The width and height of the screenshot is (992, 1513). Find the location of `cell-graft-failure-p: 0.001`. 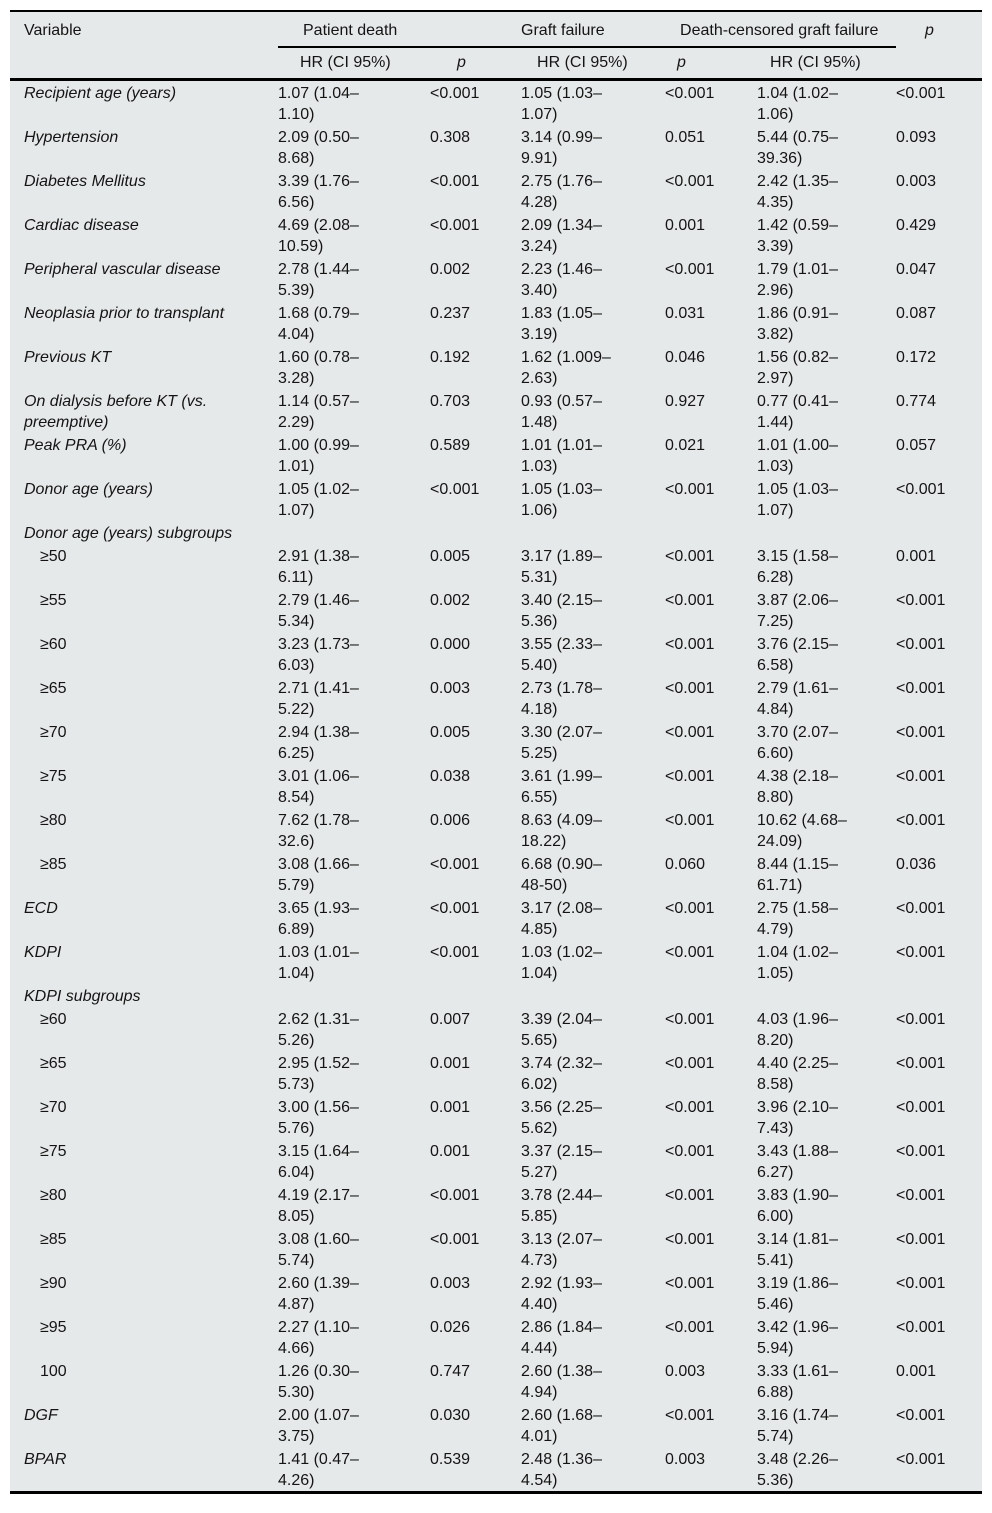

cell-graft-failure-p: 0.001 is located at coordinates (685, 225).